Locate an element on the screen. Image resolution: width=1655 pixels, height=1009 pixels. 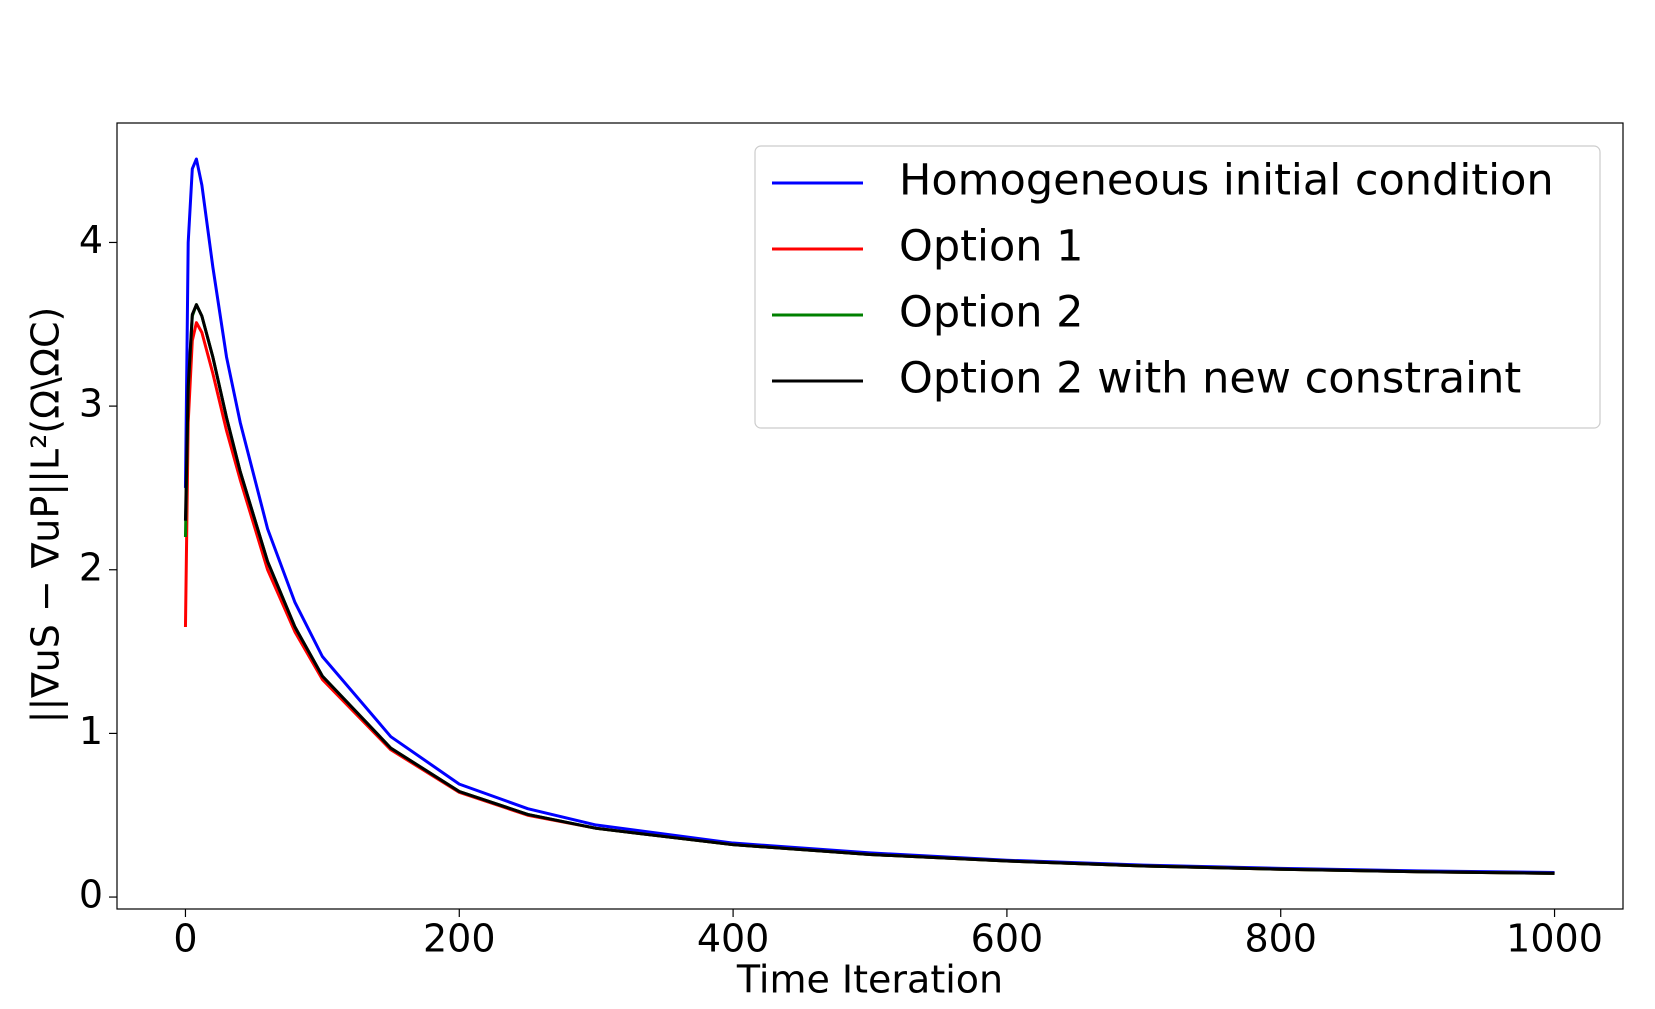
x-tick-label: 800 is located at coordinates (1280, 939).